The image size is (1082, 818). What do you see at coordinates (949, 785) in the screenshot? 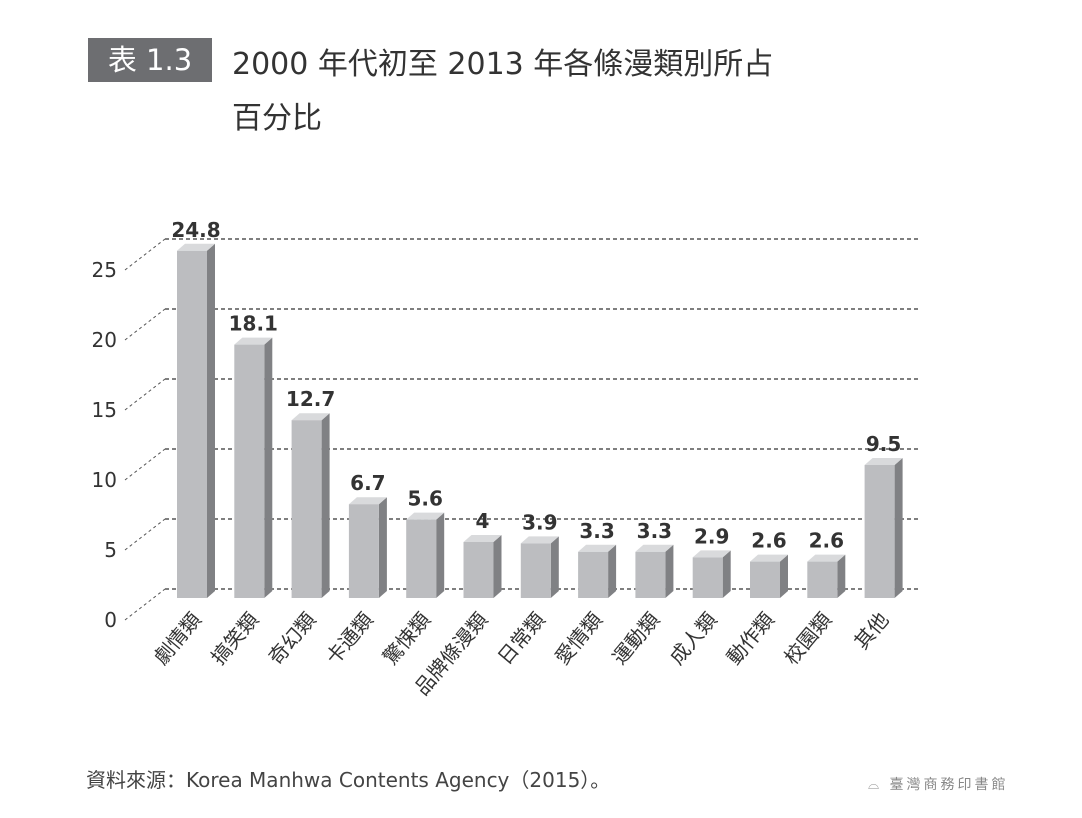
I see `publisher-logo-text: 臺灣商務印書館` at bounding box center [949, 785].